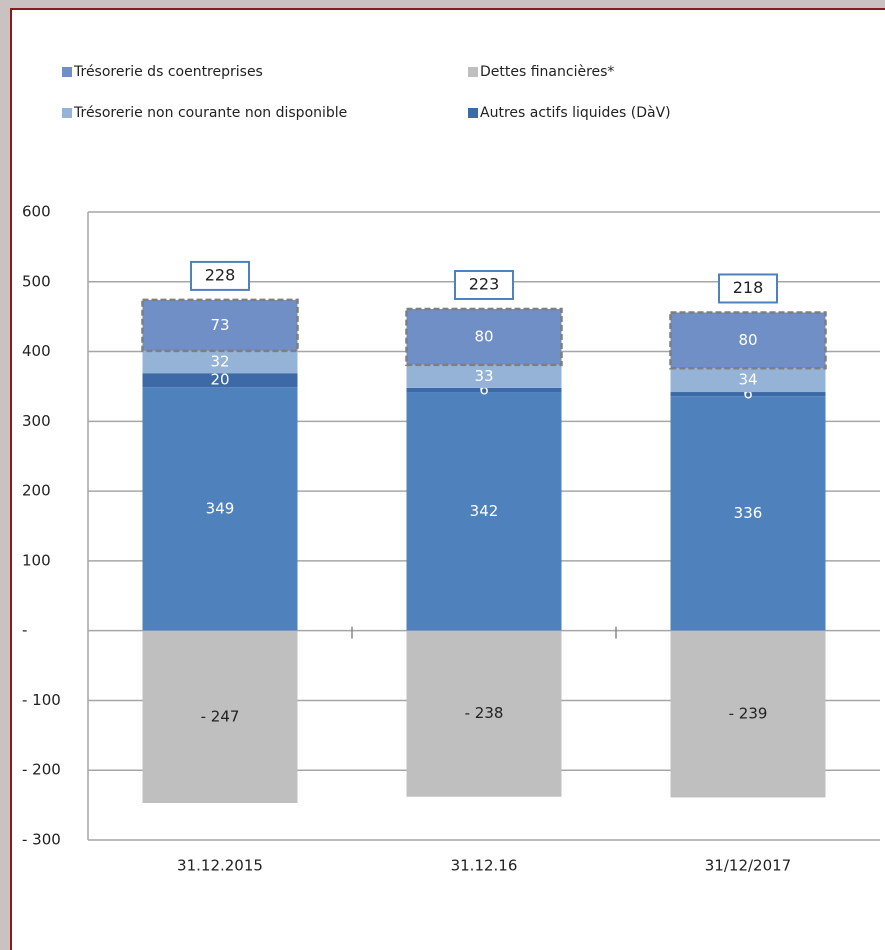  I want to click on y-tick-label: - 300, so click(41, 840).